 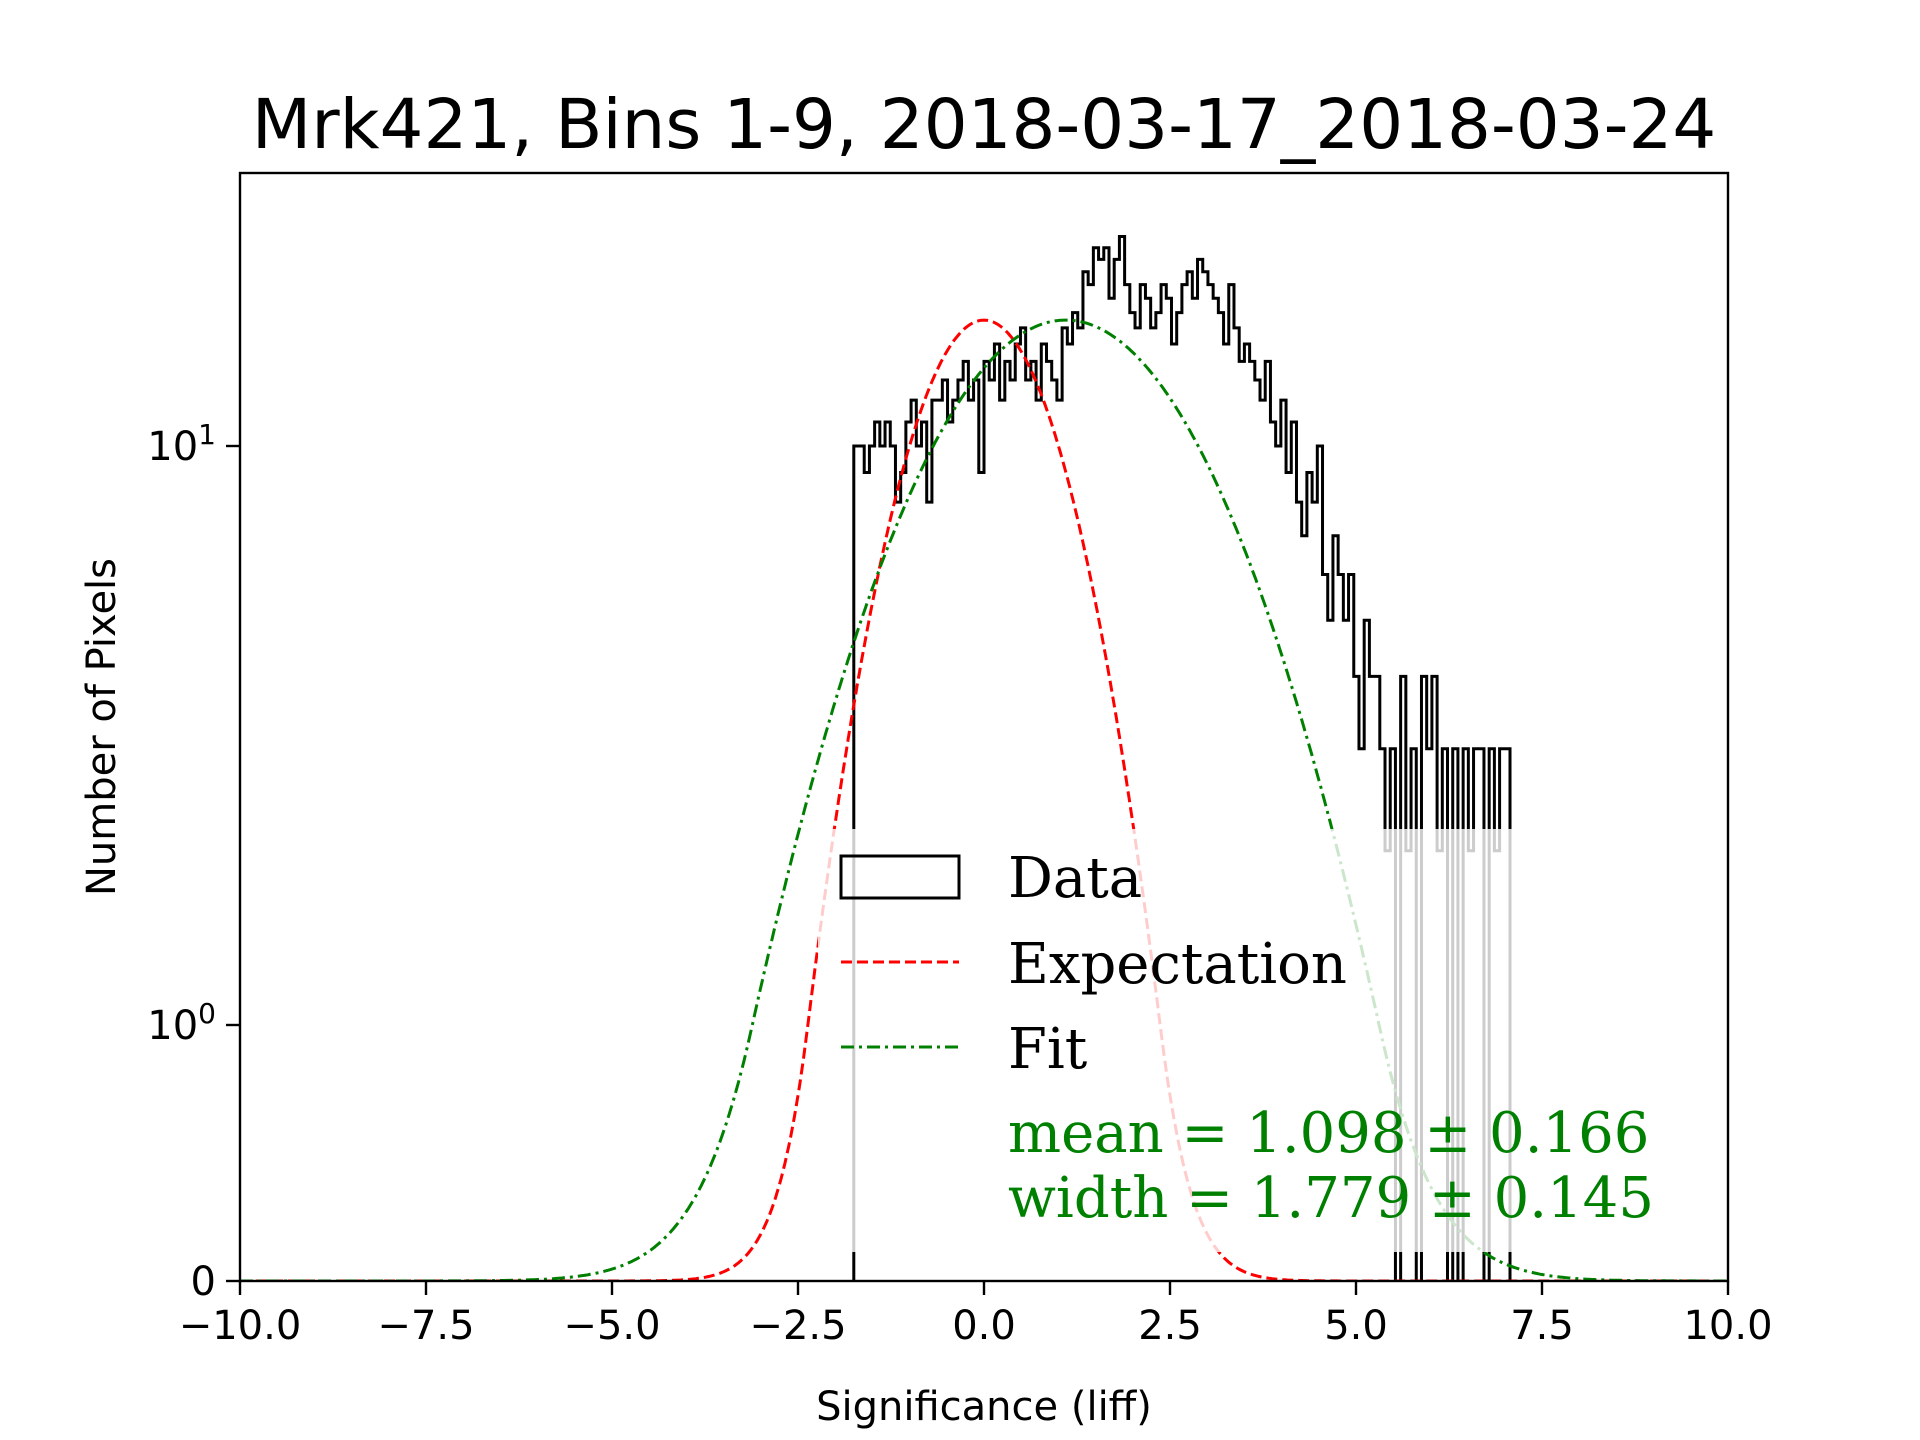 What do you see at coordinates (984, 1407) in the screenshot?
I see `x-axis-label: Significance (liff)` at bounding box center [984, 1407].